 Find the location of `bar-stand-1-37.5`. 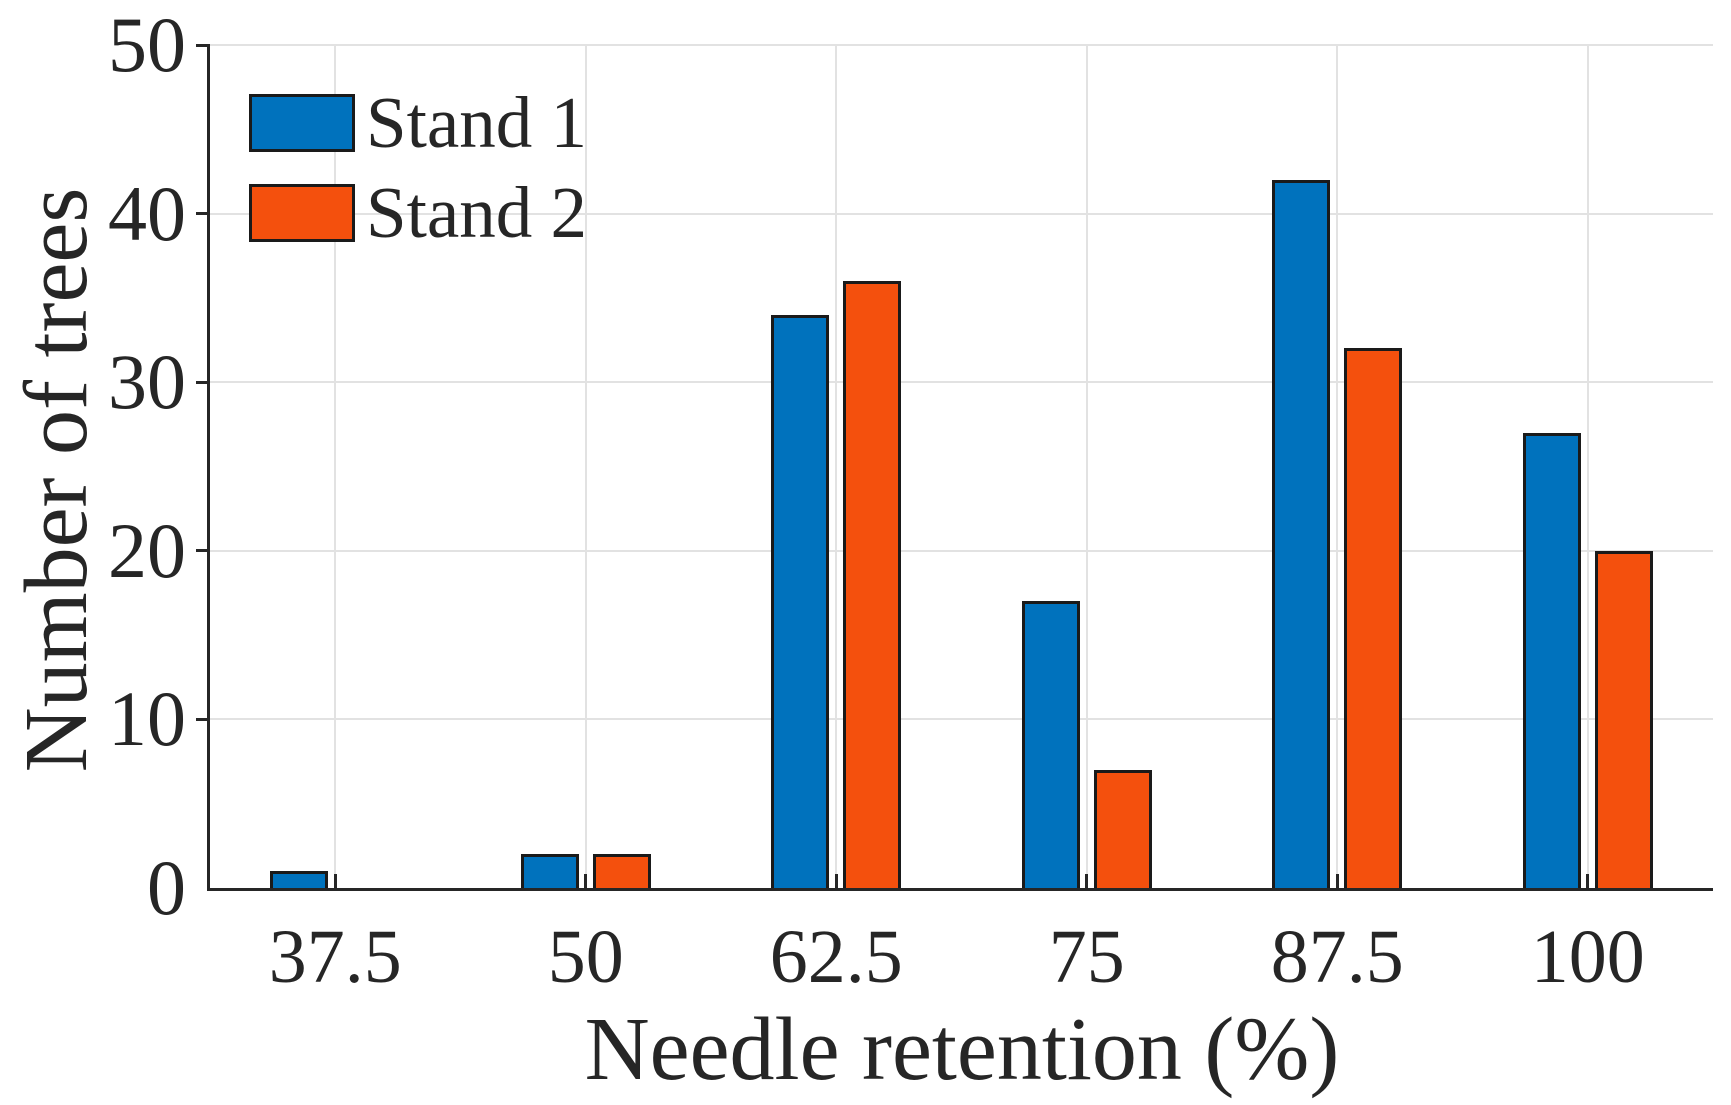

bar-stand-1-37.5 is located at coordinates (299, 879).